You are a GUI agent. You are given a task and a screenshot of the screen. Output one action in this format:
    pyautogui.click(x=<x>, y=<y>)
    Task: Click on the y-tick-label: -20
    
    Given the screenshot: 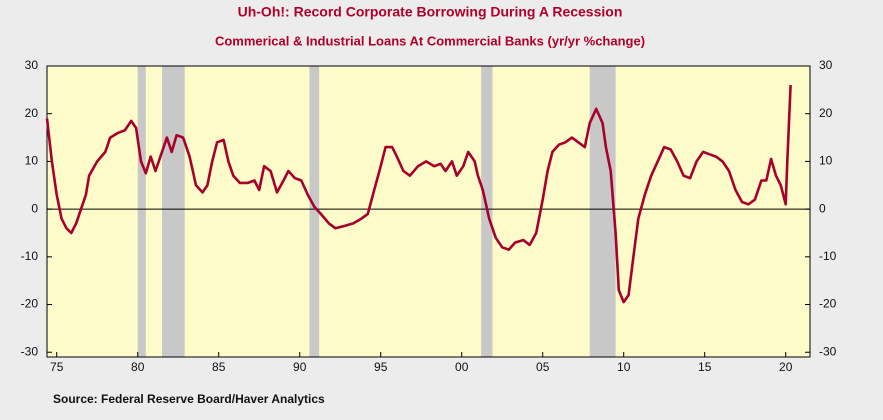 What is the action you would take?
    pyautogui.click(x=30, y=304)
    